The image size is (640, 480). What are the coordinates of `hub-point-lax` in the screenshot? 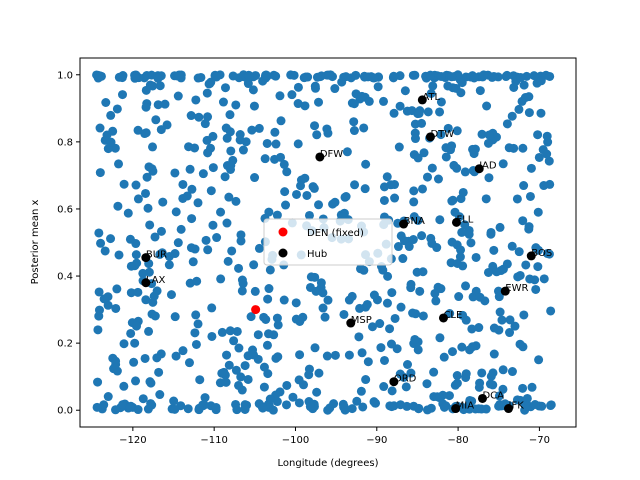 It's located at (146, 283).